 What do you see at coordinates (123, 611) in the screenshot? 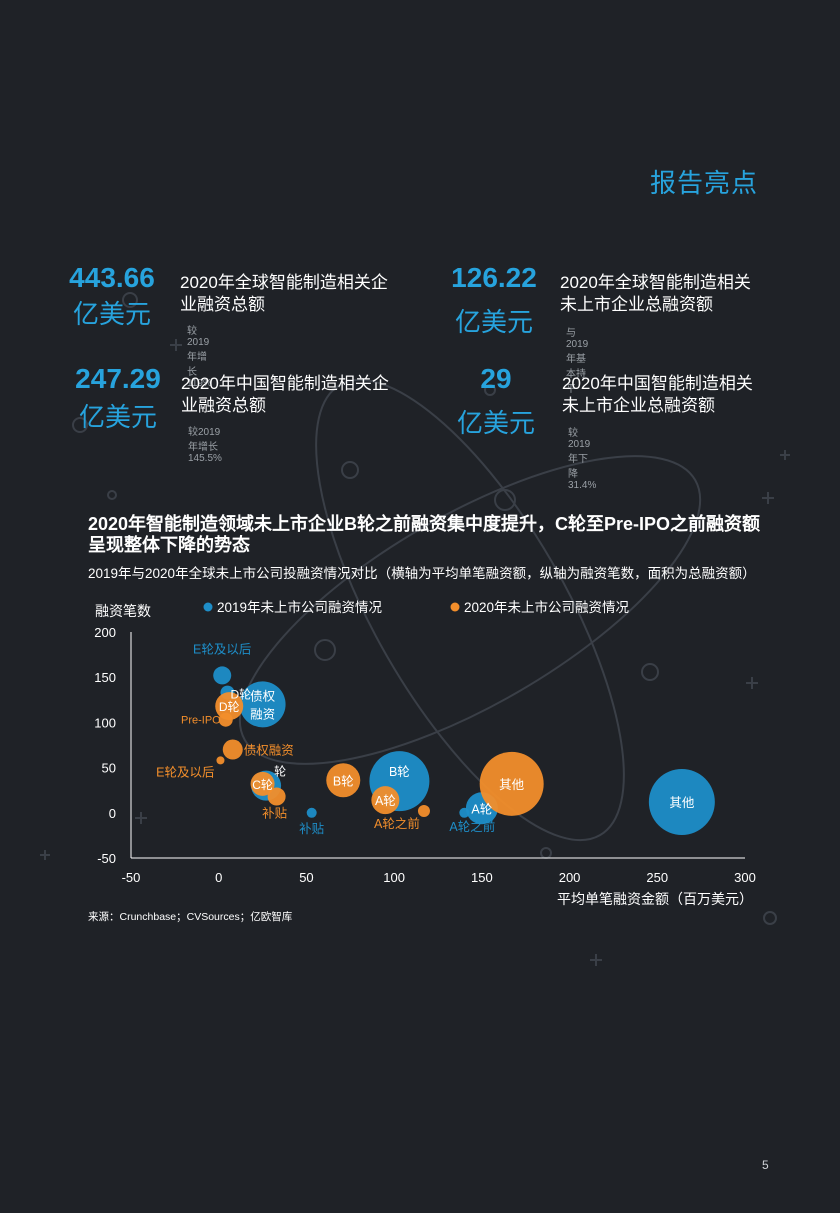
I see `y-axis-label: 融资笔数` at bounding box center [123, 611].